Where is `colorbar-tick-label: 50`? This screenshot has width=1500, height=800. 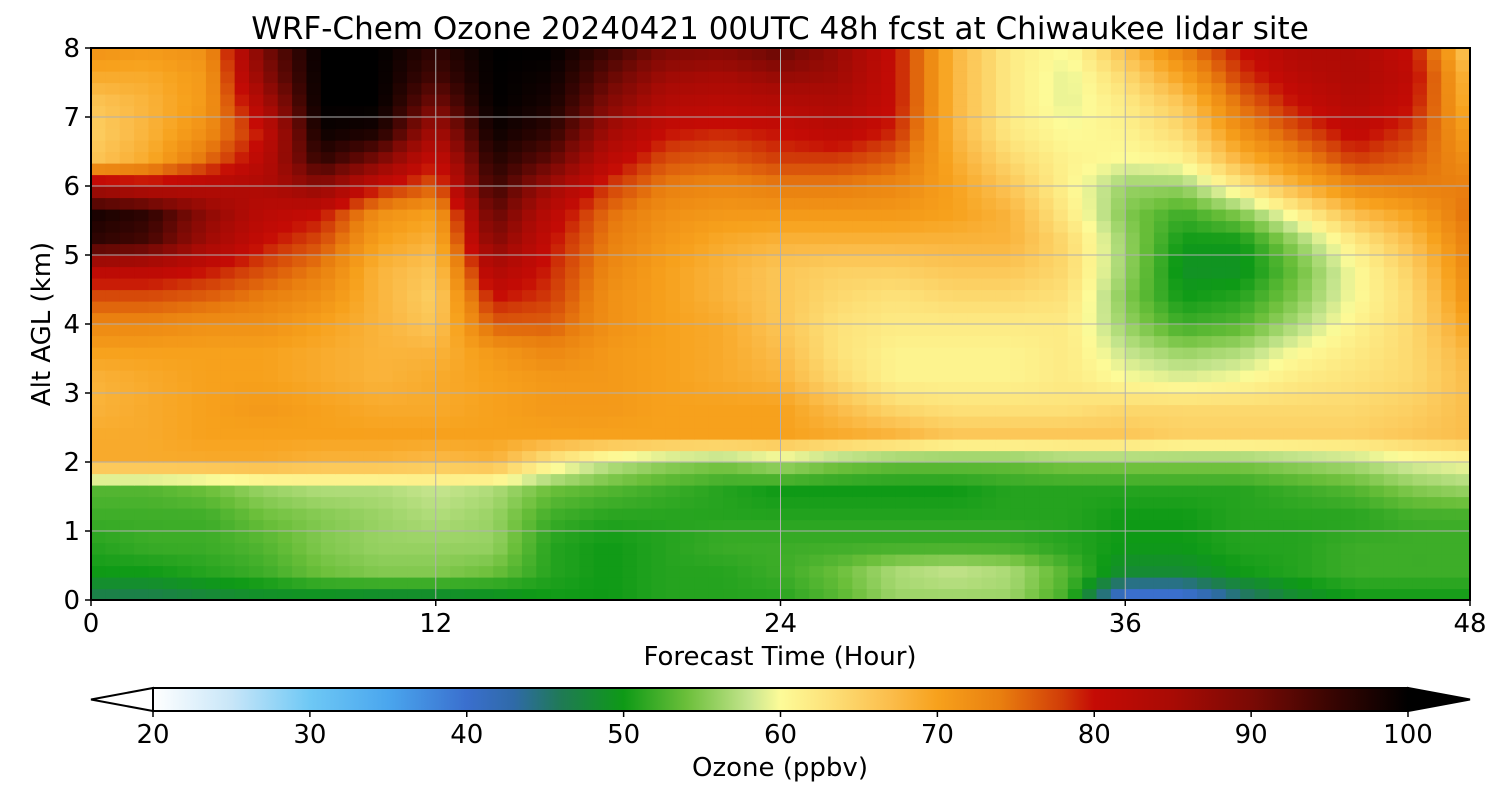 colorbar-tick-label: 50 is located at coordinates (623, 735).